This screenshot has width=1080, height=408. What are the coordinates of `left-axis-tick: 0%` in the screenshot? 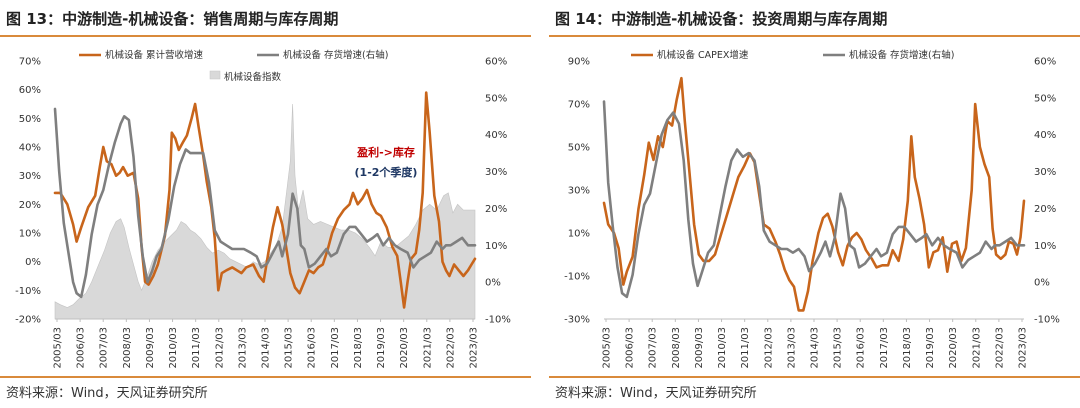 It's located at (33, 262).